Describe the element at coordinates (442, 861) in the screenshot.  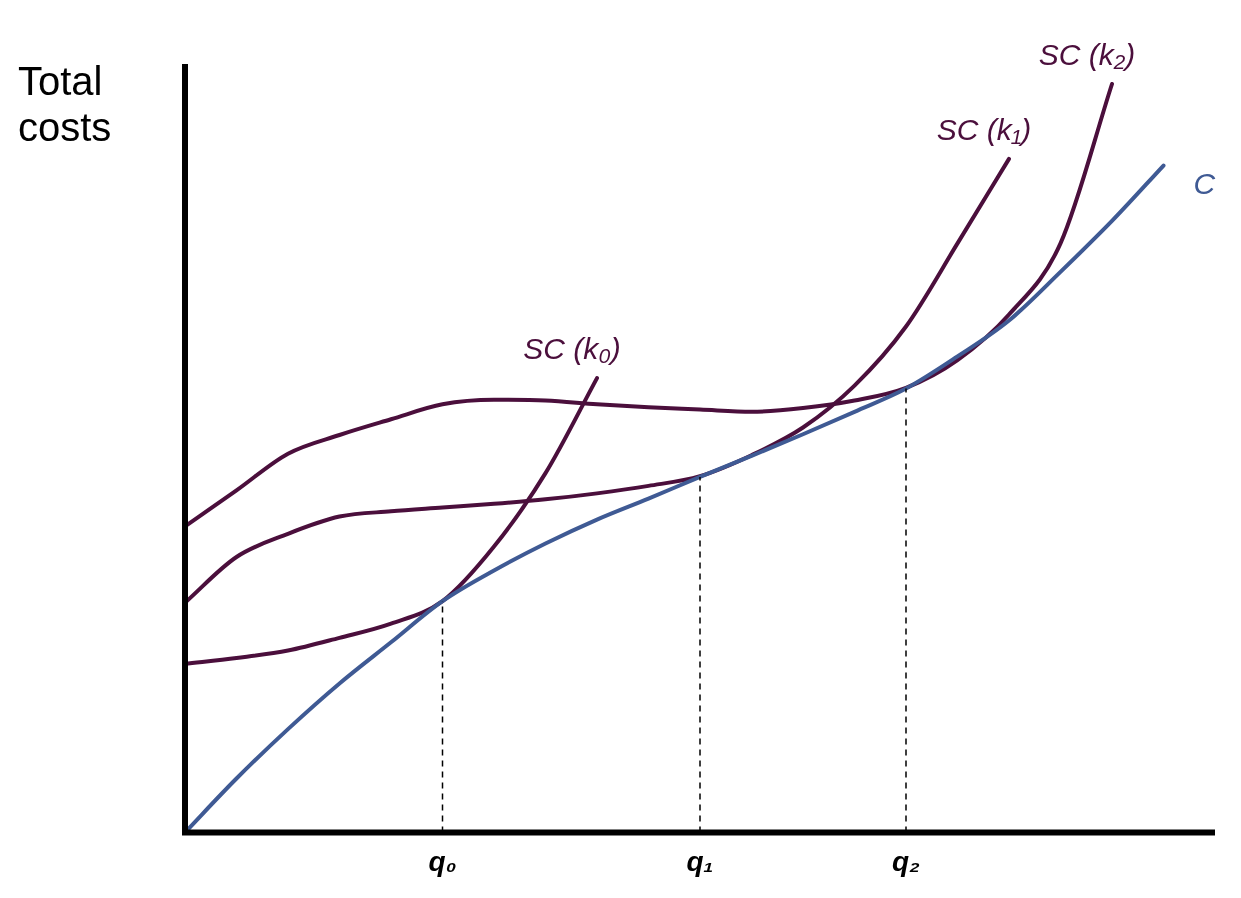
I see `x-tick-label: q₀` at that location.